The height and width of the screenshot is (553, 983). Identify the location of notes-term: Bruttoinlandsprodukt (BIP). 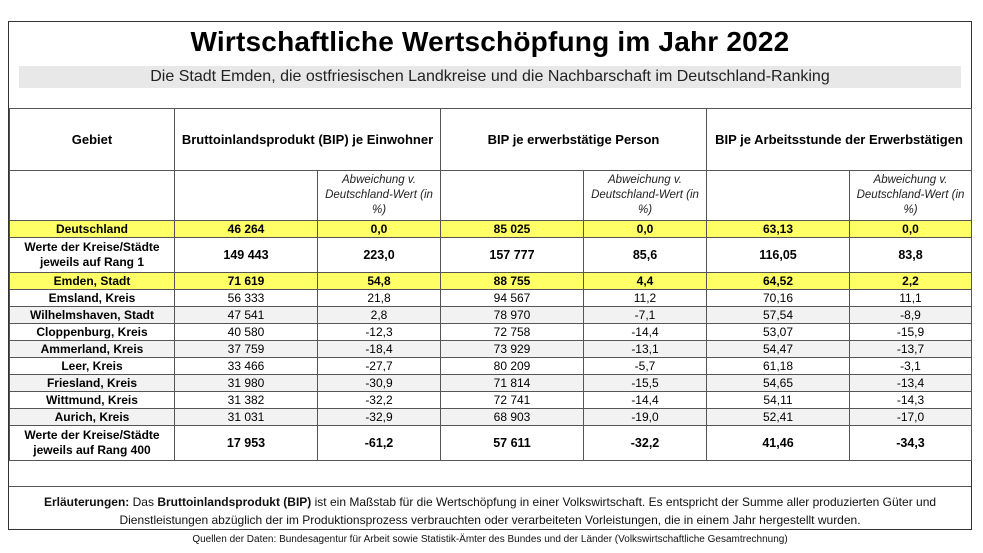
(234, 502).